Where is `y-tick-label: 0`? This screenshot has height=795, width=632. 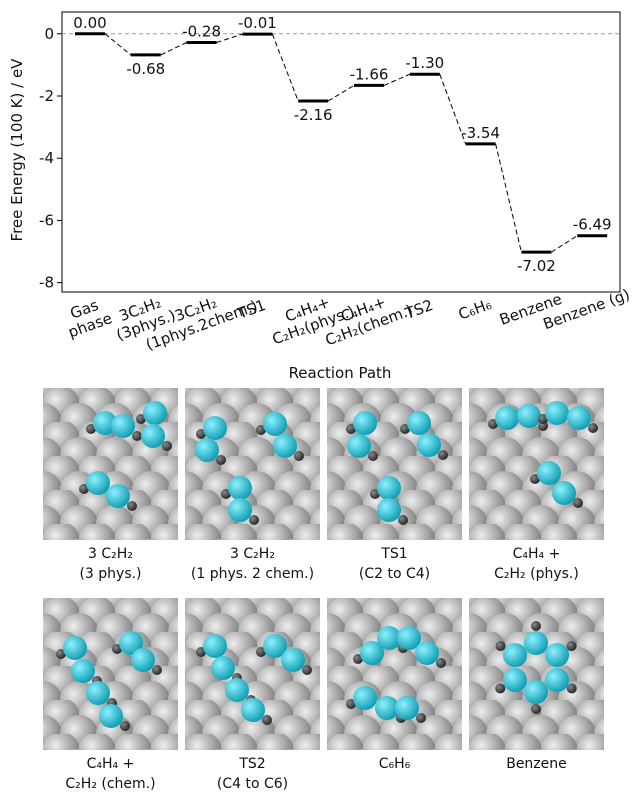 y-tick-label: 0 is located at coordinates (49, 34).